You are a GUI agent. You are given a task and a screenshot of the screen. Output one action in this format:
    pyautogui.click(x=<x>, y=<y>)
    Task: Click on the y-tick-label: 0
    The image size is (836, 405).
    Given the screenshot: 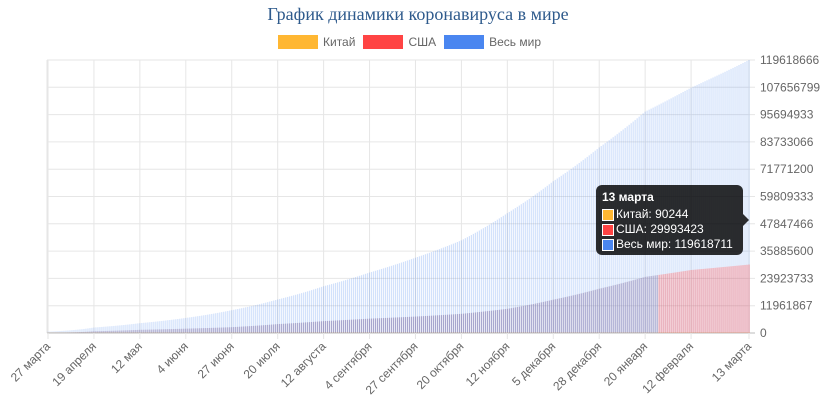 What is the action you would take?
    pyautogui.click(x=763, y=333)
    